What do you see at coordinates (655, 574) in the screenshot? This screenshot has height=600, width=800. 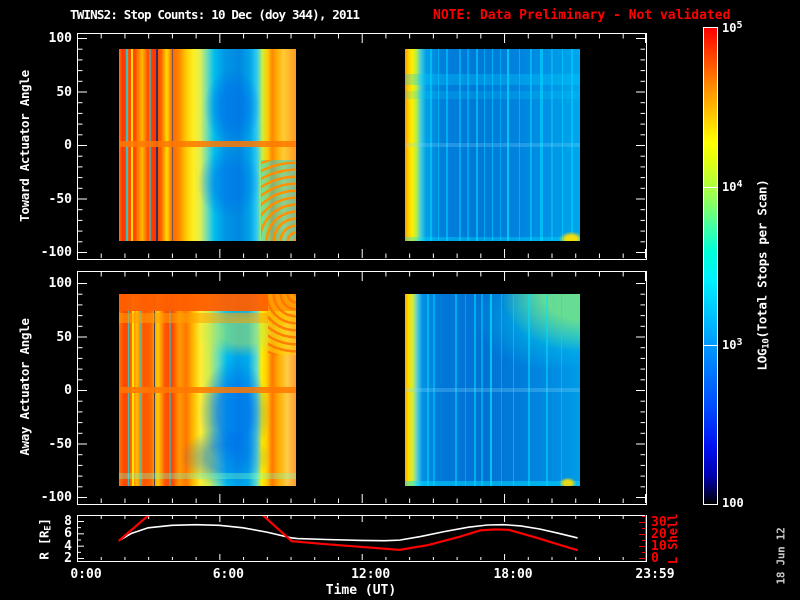 I see `time-tick-label: 23:59` at bounding box center [655, 574].